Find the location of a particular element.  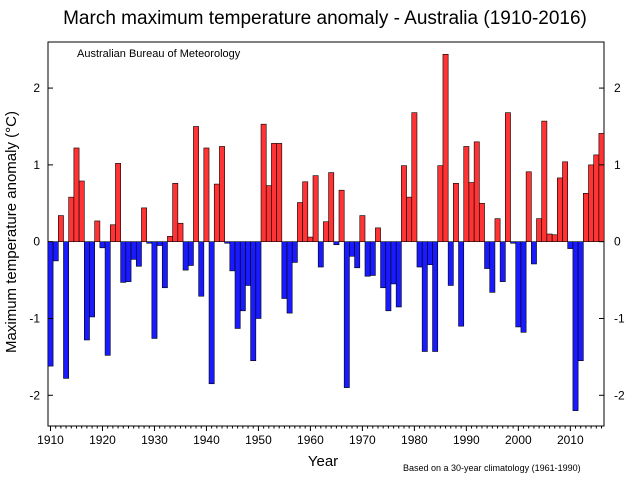

bar-1966 is located at coordinates (341, 215).